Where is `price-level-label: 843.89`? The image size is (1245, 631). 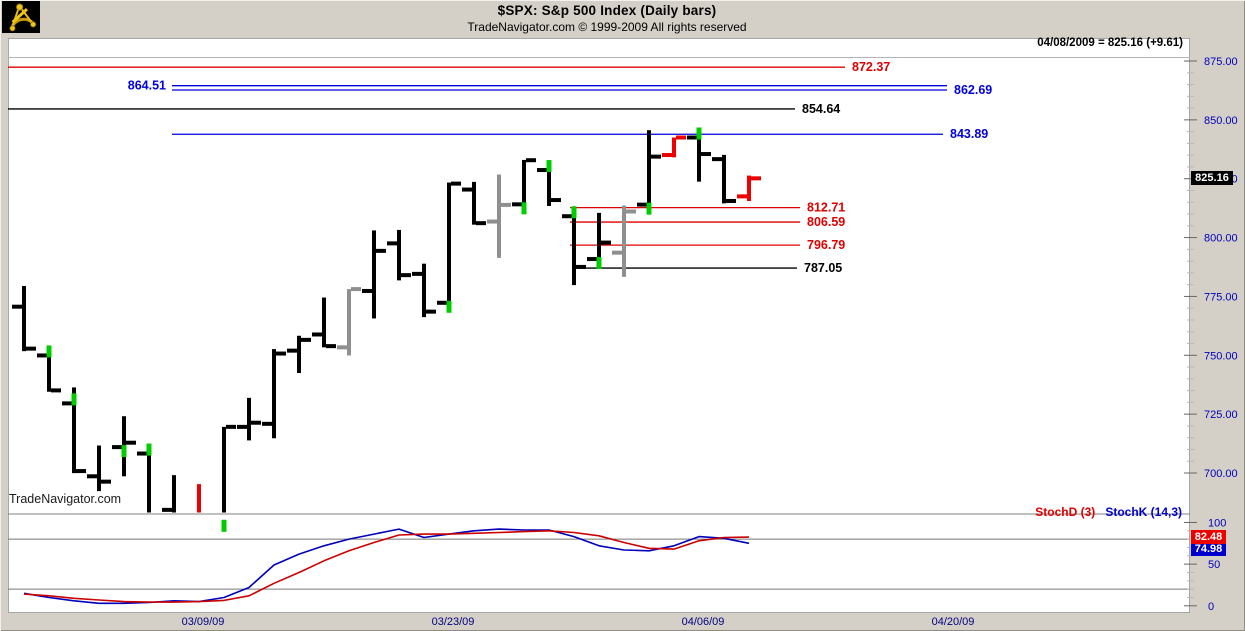
price-level-label: 843.89 is located at coordinates (969, 134).